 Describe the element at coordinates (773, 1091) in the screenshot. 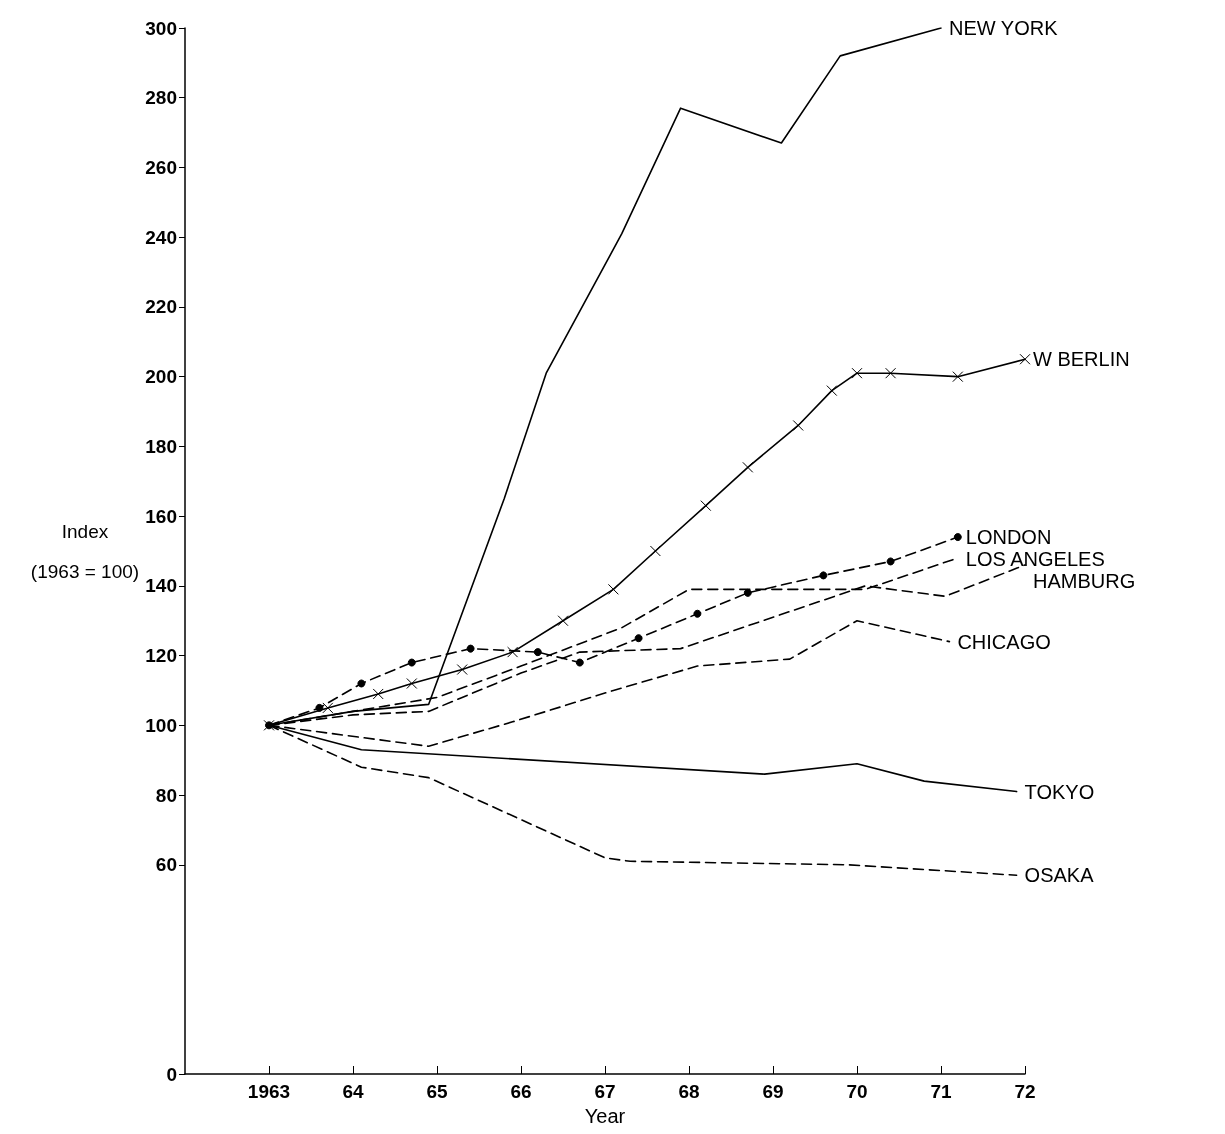

I see `x-tick-label: 69` at that location.